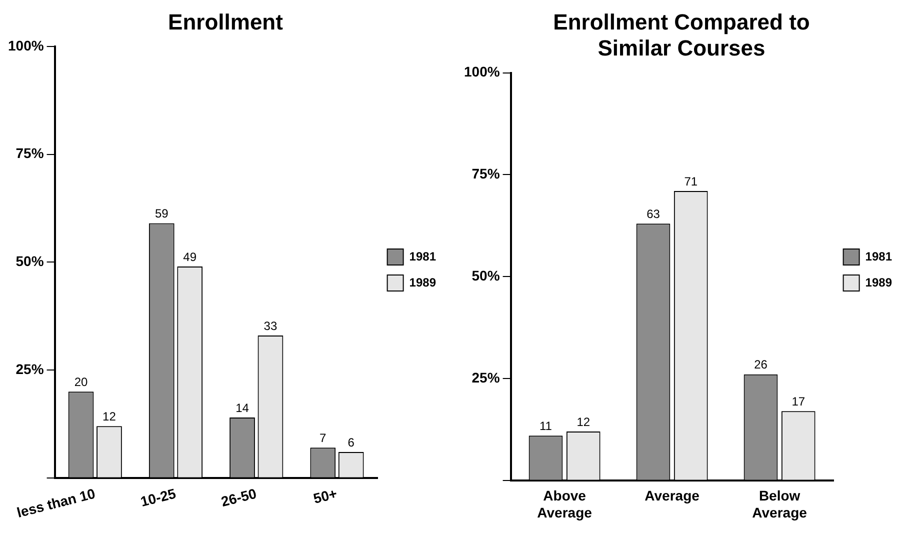  Describe the element at coordinates (323, 438) in the screenshot. I see `data-label: 7` at that location.